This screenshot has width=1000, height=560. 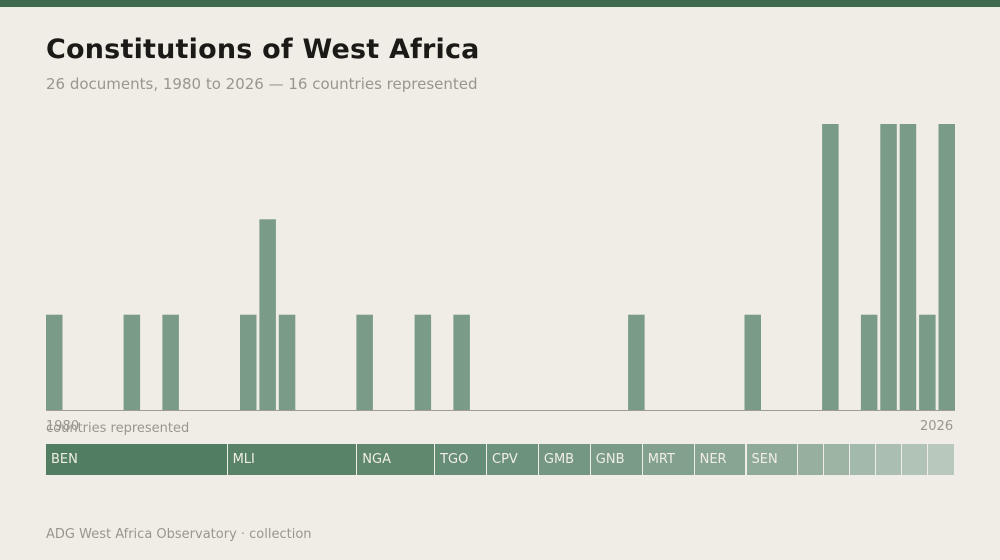 What do you see at coordinates (118, 428) in the screenshot?
I see `country-strip-label: countries represented` at bounding box center [118, 428].